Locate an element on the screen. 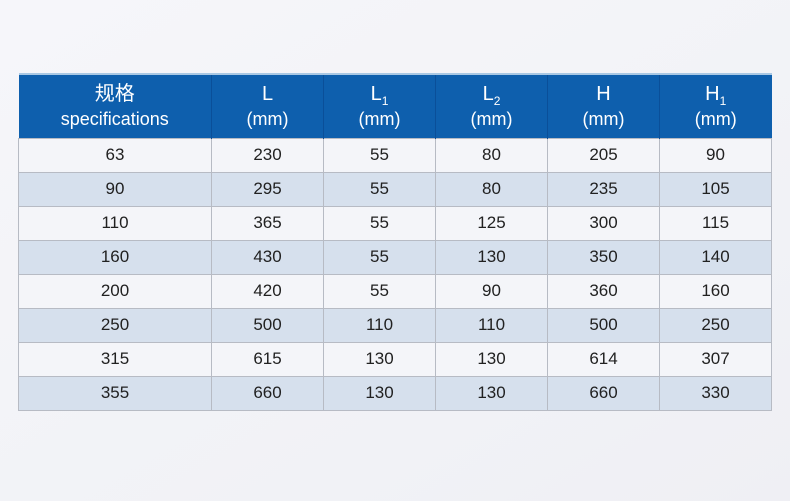 Image resolution: width=790 pixels, height=501 pixels. value-cell: 235 is located at coordinates (603, 189).